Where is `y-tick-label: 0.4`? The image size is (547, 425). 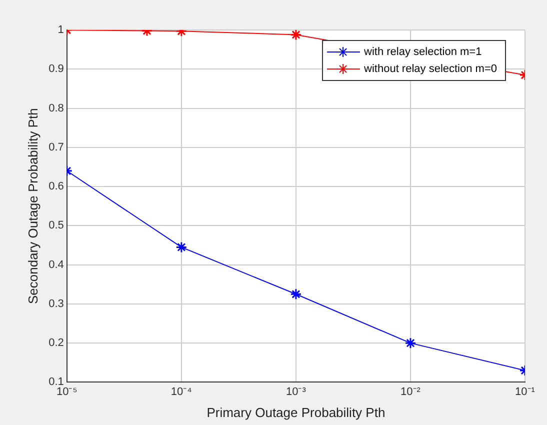 y-tick-label: 0.4 is located at coordinates (56, 264).